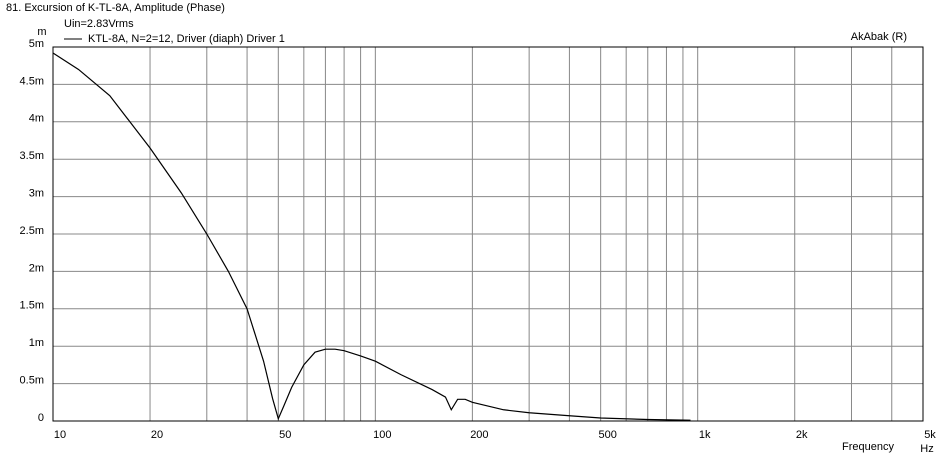 Image resolution: width=947 pixels, height=459 pixels. I want to click on watermark: AkAbak (R), so click(879, 37).